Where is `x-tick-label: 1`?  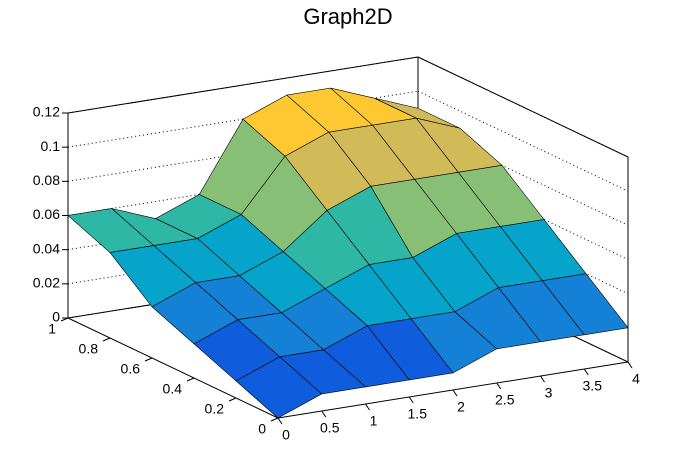 x-tick-label: 1 is located at coordinates (374, 421).